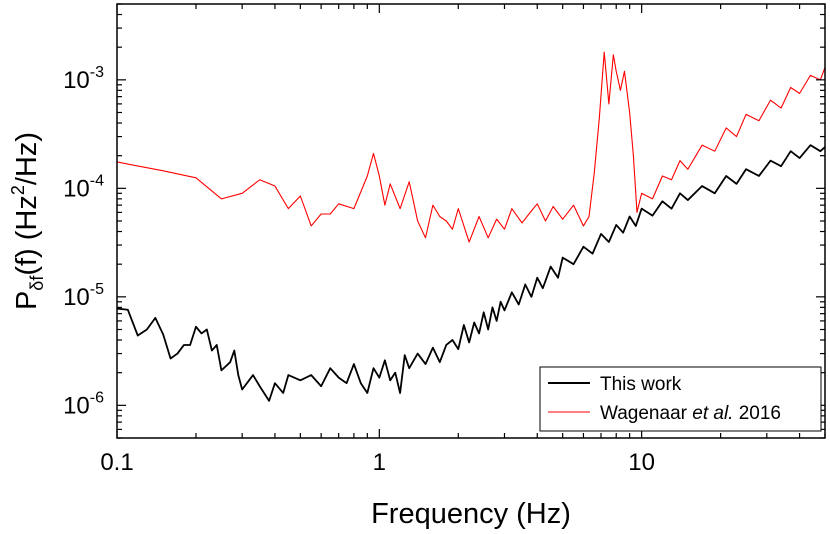  Describe the element at coordinates (712, 413) in the screenshot. I see `legend-label-wagenaar-etal: et al.` at that location.